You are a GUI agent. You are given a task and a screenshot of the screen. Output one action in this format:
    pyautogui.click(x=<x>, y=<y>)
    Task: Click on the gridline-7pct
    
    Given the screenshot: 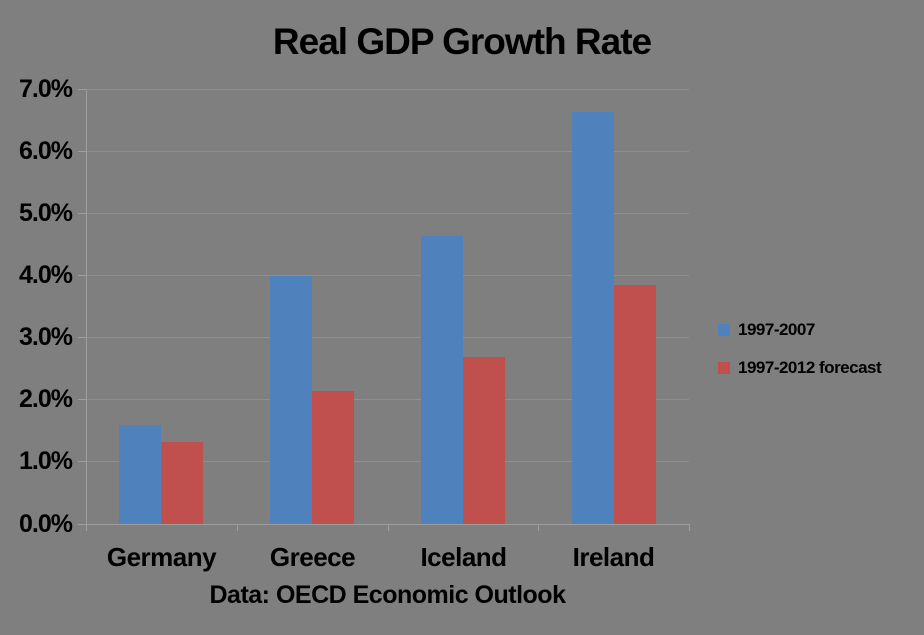 What is the action you would take?
    pyautogui.click(x=387, y=89)
    